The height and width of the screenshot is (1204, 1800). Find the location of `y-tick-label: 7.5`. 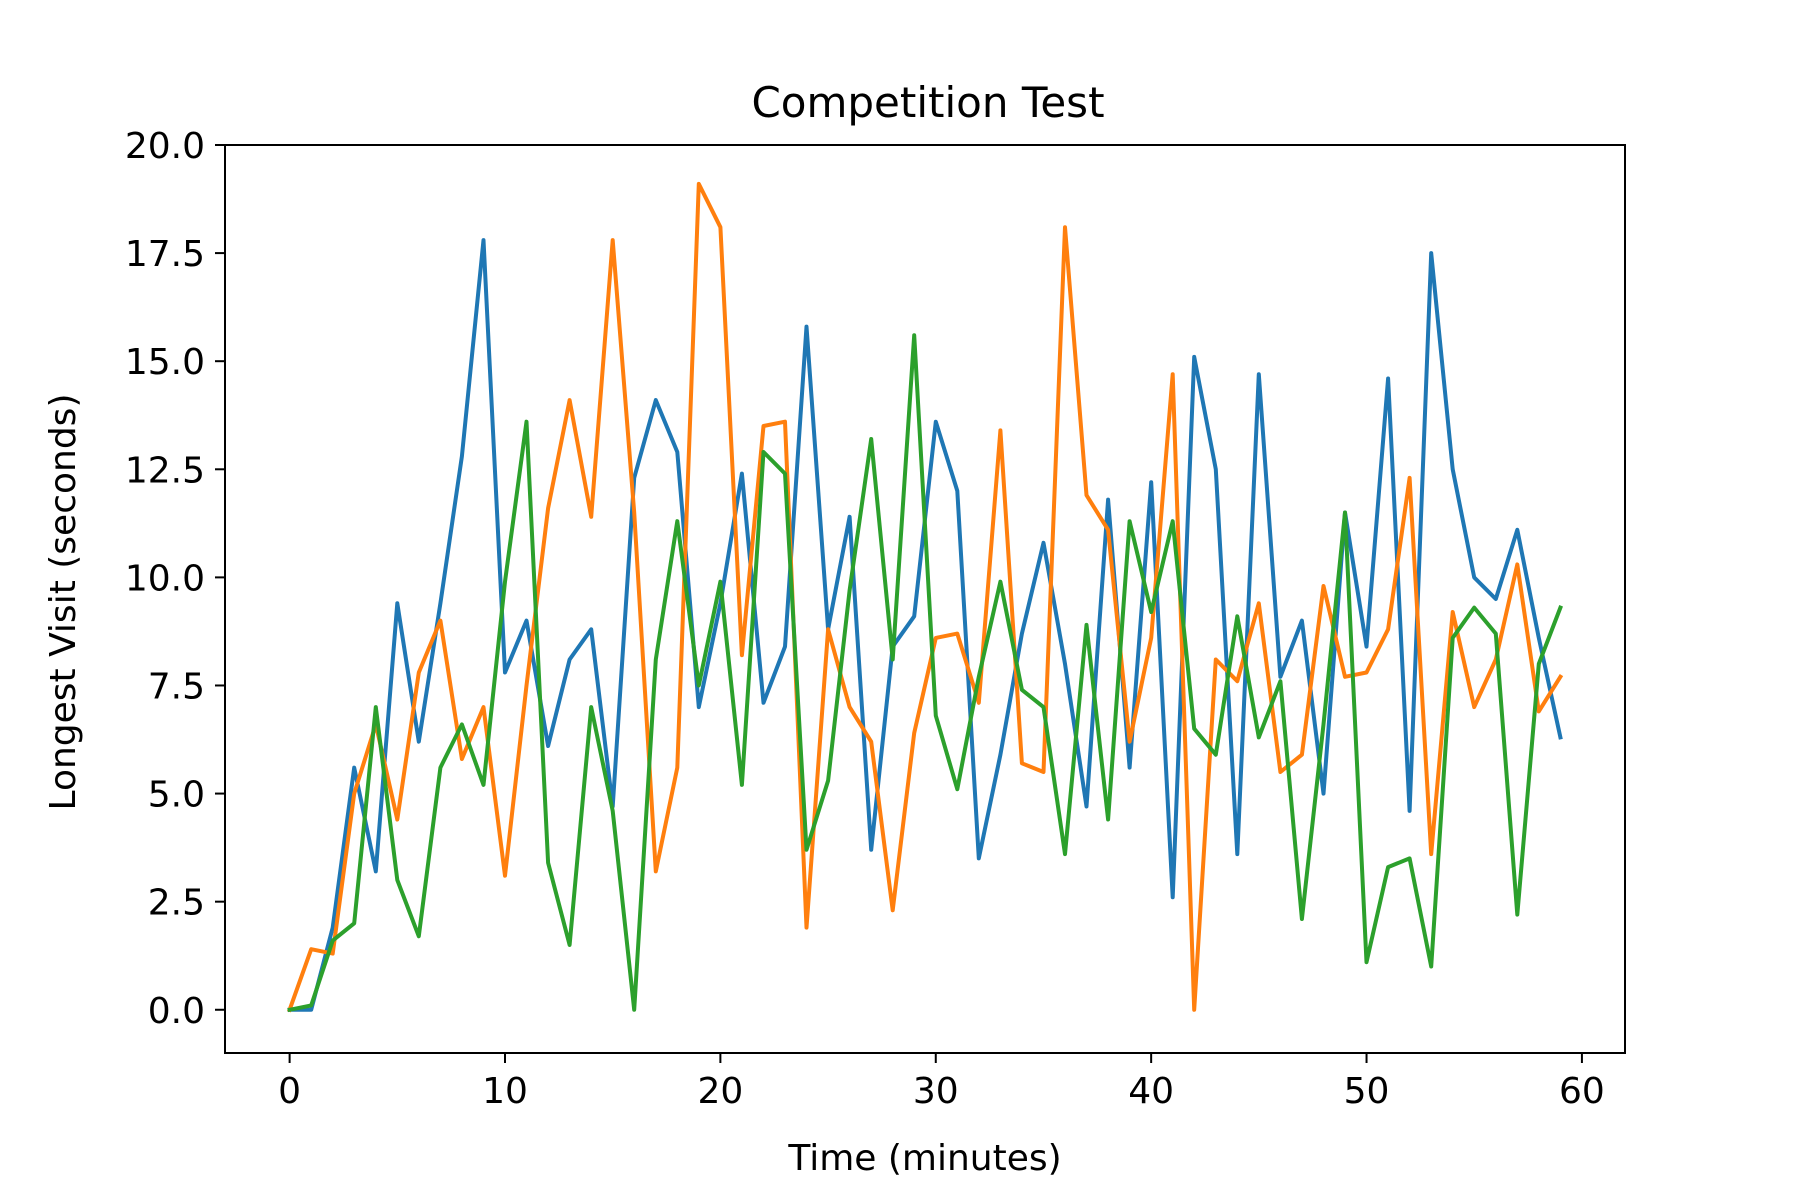

y-tick-label: 7.5 is located at coordinates (176, 686).